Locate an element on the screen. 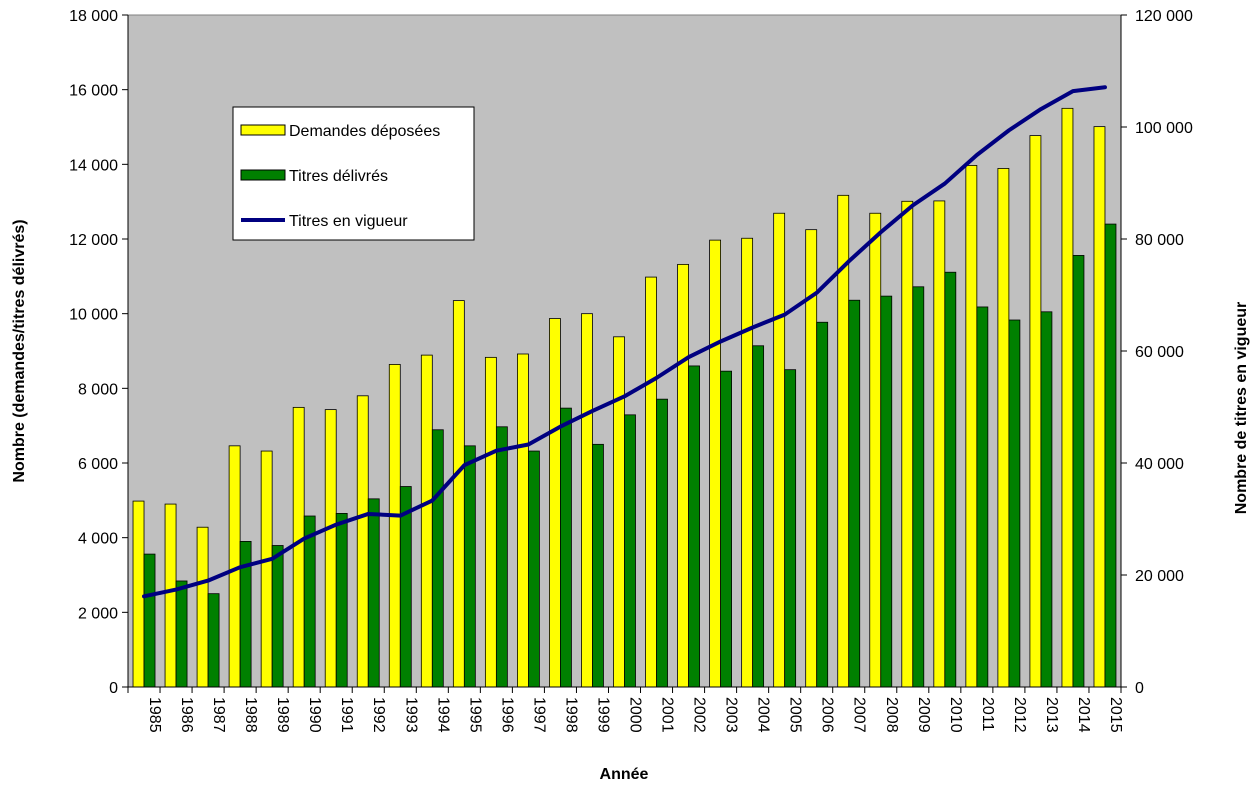  y-tick-label: 16 000 is located at coordinates (93, 91).